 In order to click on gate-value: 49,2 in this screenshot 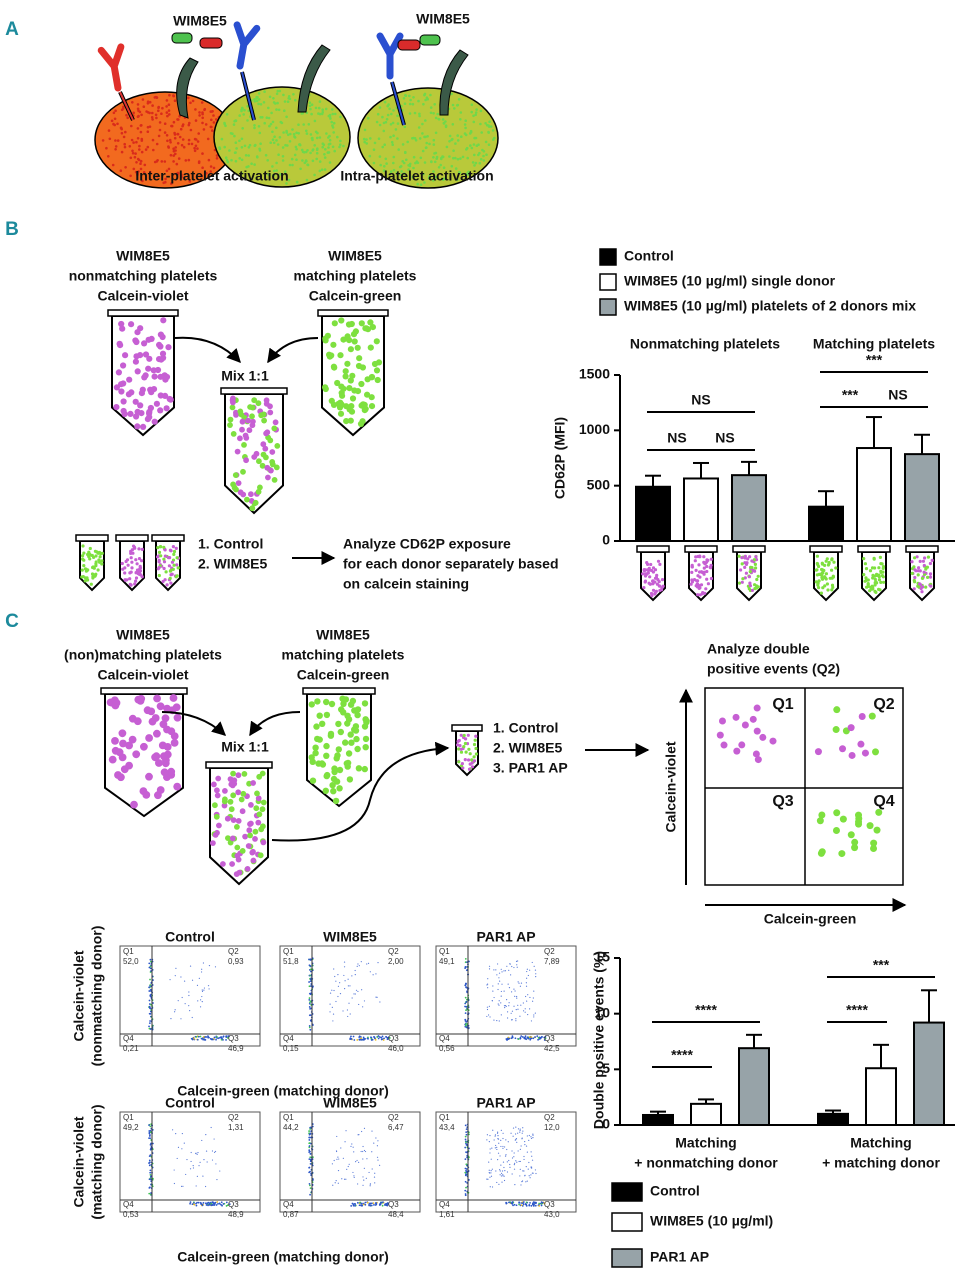, I will do `click(131, 1127)`.